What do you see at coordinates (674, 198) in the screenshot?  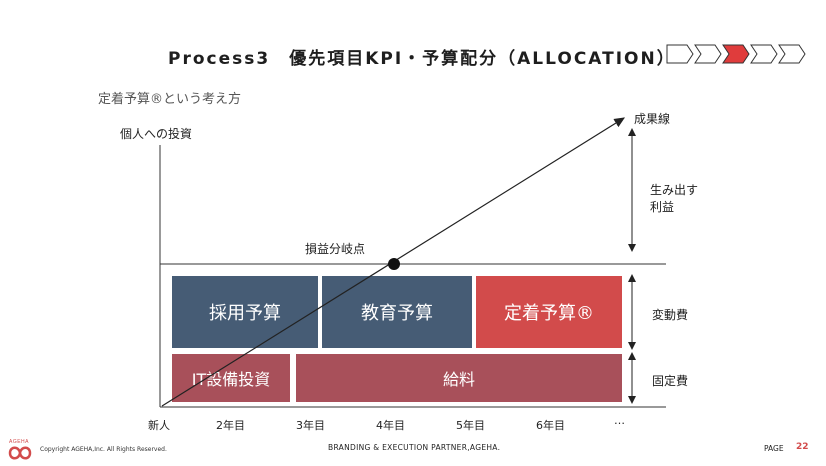 I see `profit-label: 生み出す 利益` at bounding box center [674, 198].